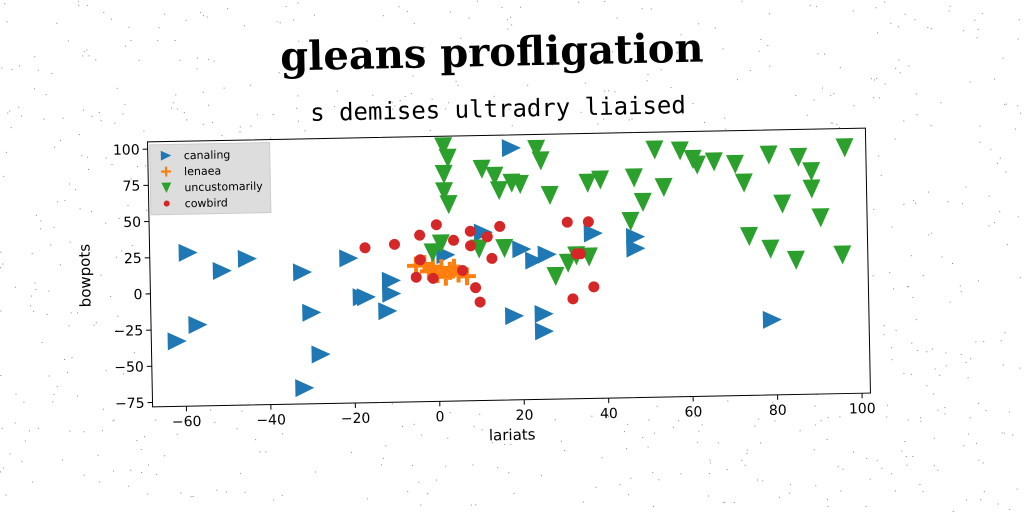 The width and height of the screenshot is (1024, 512). I want to click on x-tick-label: −20, so click(356, 419).